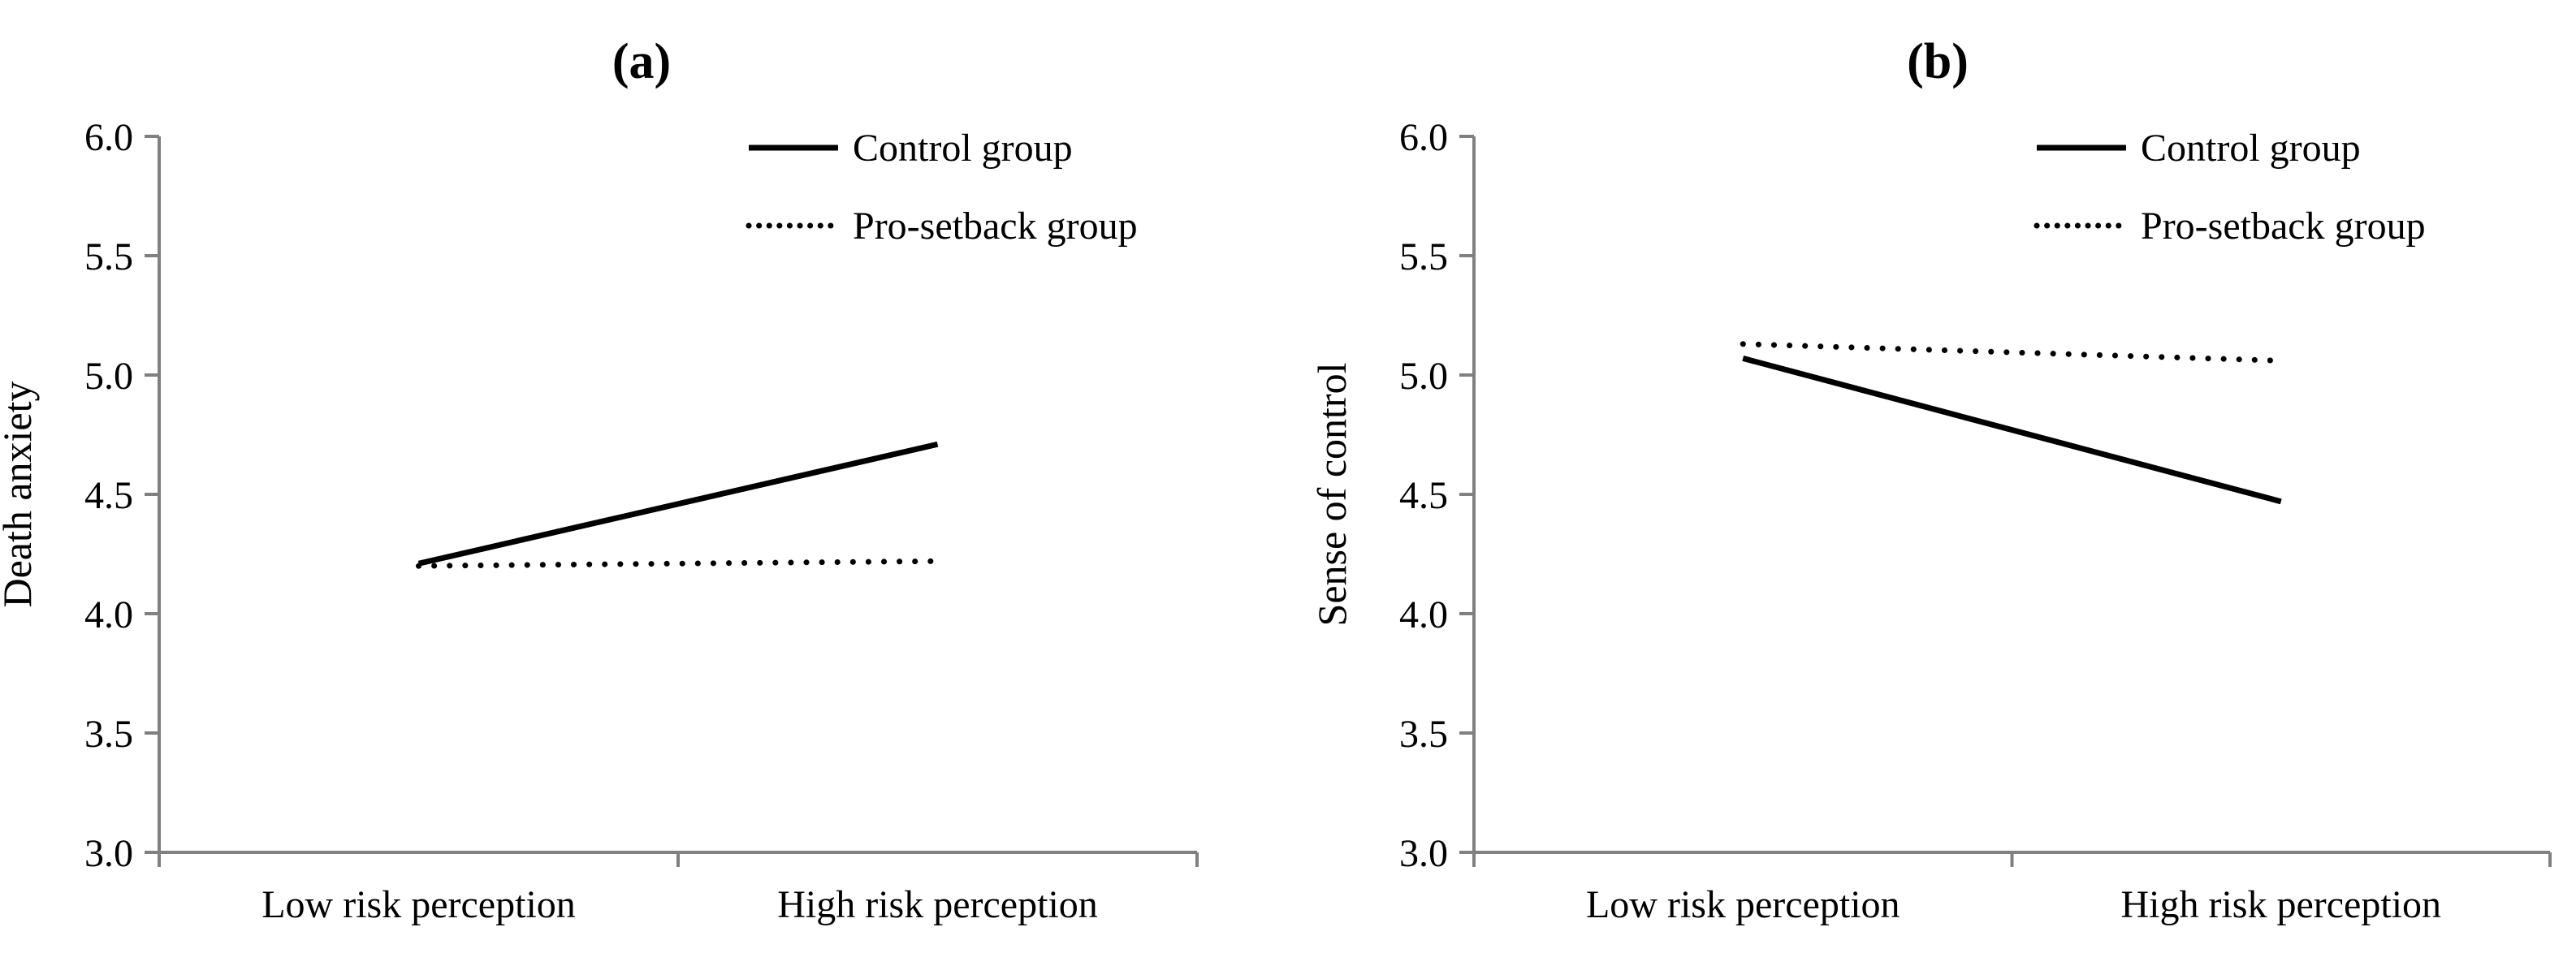 The width and height of the screenshot is (2576, 953). What do you see at coordinates (20, 494) in the screenshot?
I see `y-axis-title: Death anxiety` at bounding box center [20, 494].